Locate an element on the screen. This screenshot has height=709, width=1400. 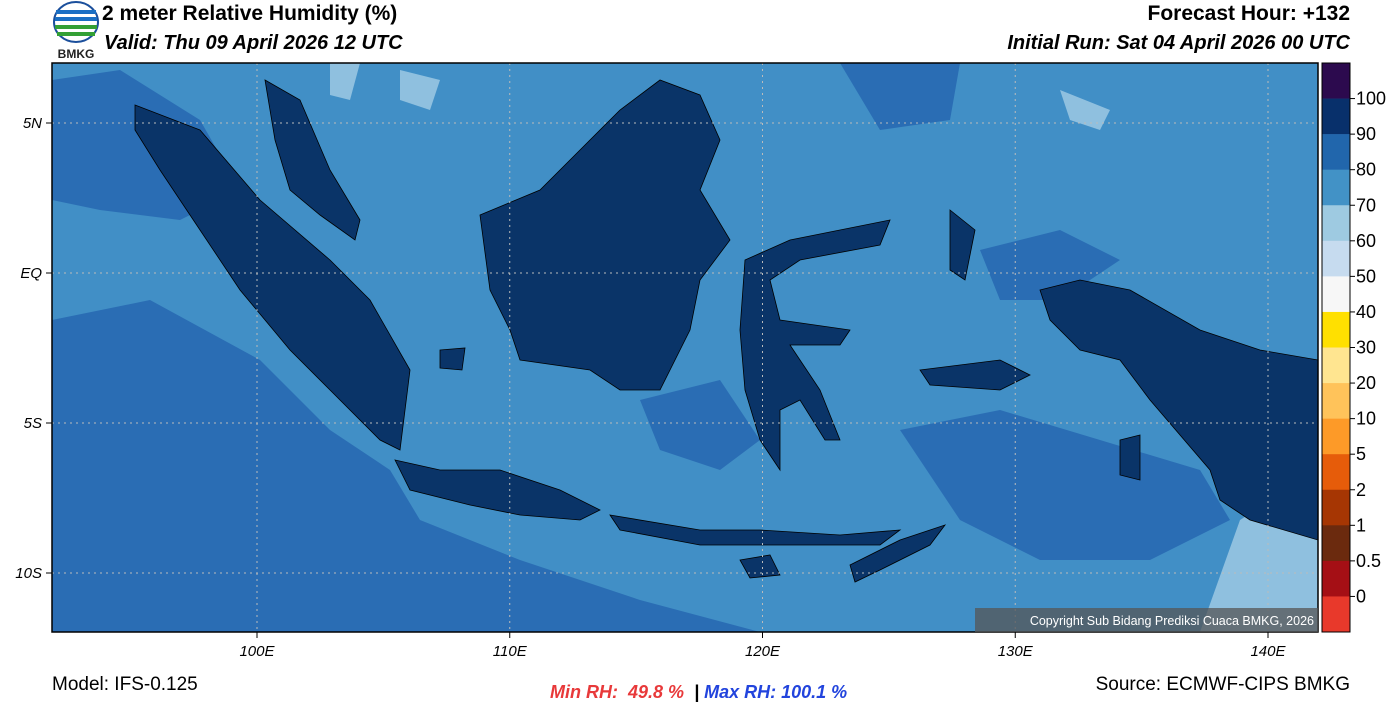
model: Model: IFS-0.125 is located at coordinates (125, 684).